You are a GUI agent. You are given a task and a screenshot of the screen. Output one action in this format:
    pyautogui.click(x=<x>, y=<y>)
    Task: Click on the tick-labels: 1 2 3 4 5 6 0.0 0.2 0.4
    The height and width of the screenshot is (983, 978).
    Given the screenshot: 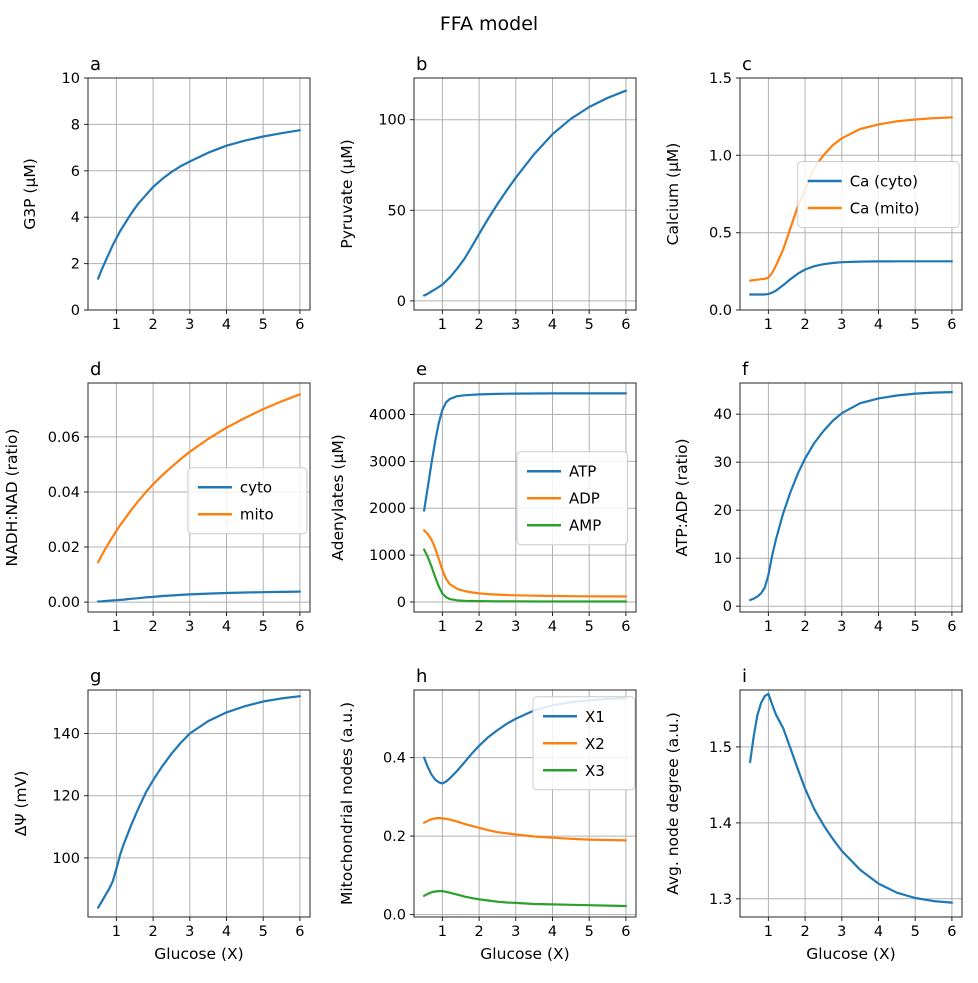 What is the action you would take?
    pyautogui.click(x=507, y=845)
    